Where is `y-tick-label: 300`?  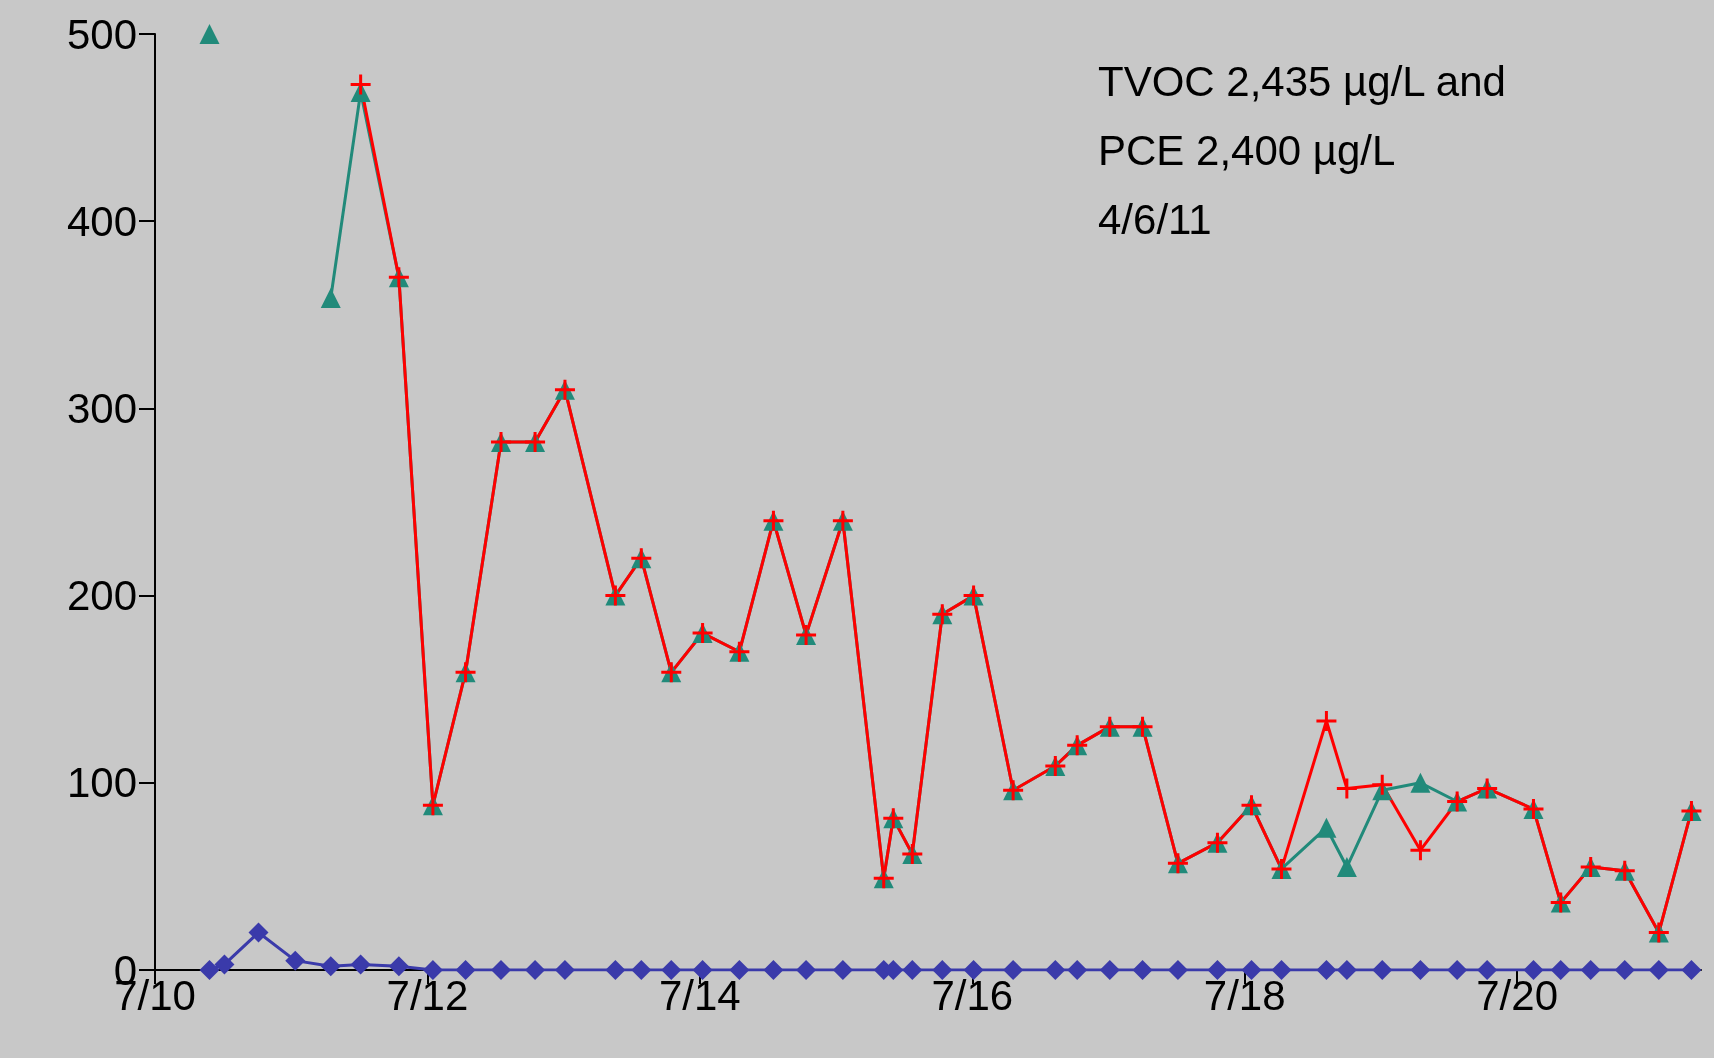
y-tick-label: 300 is located at coordinates (101, 408).